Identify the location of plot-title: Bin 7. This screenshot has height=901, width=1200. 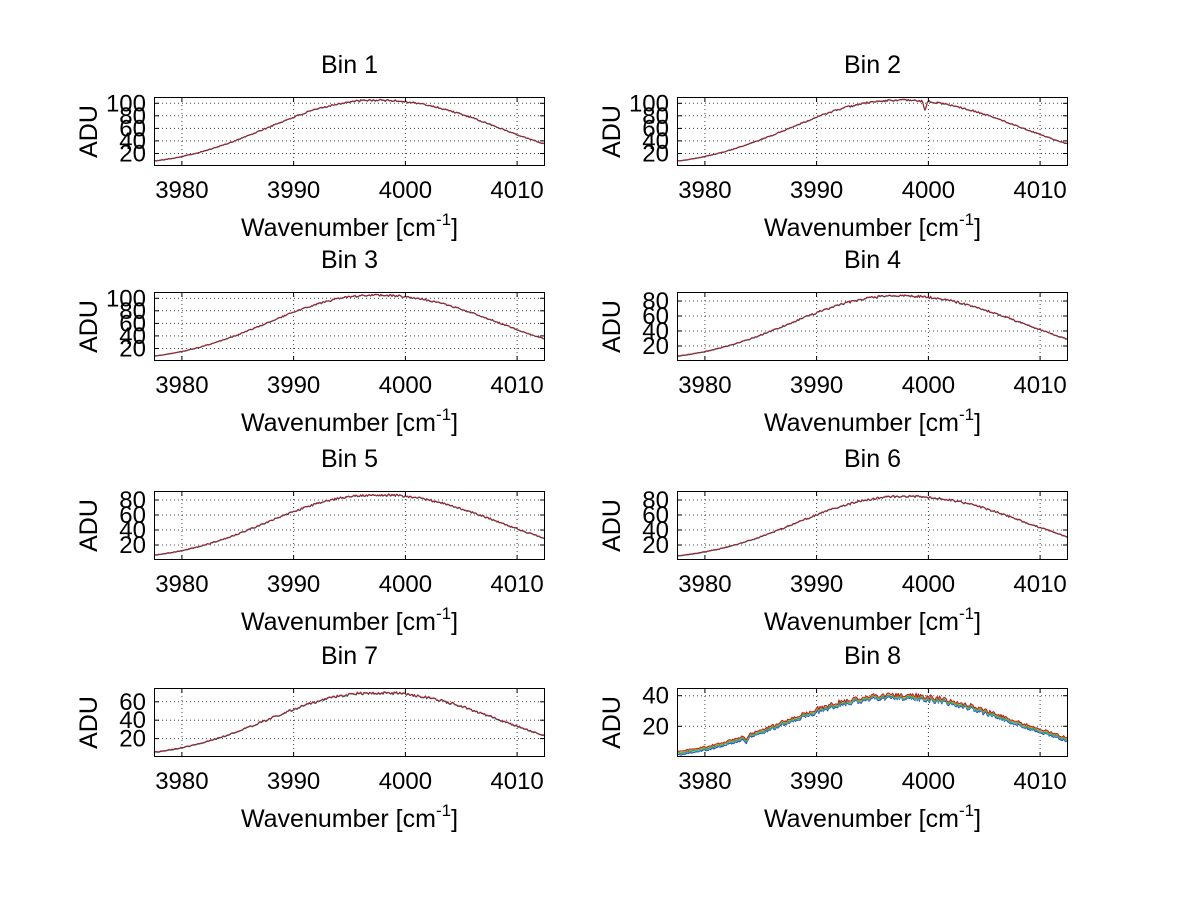
(349, 656).